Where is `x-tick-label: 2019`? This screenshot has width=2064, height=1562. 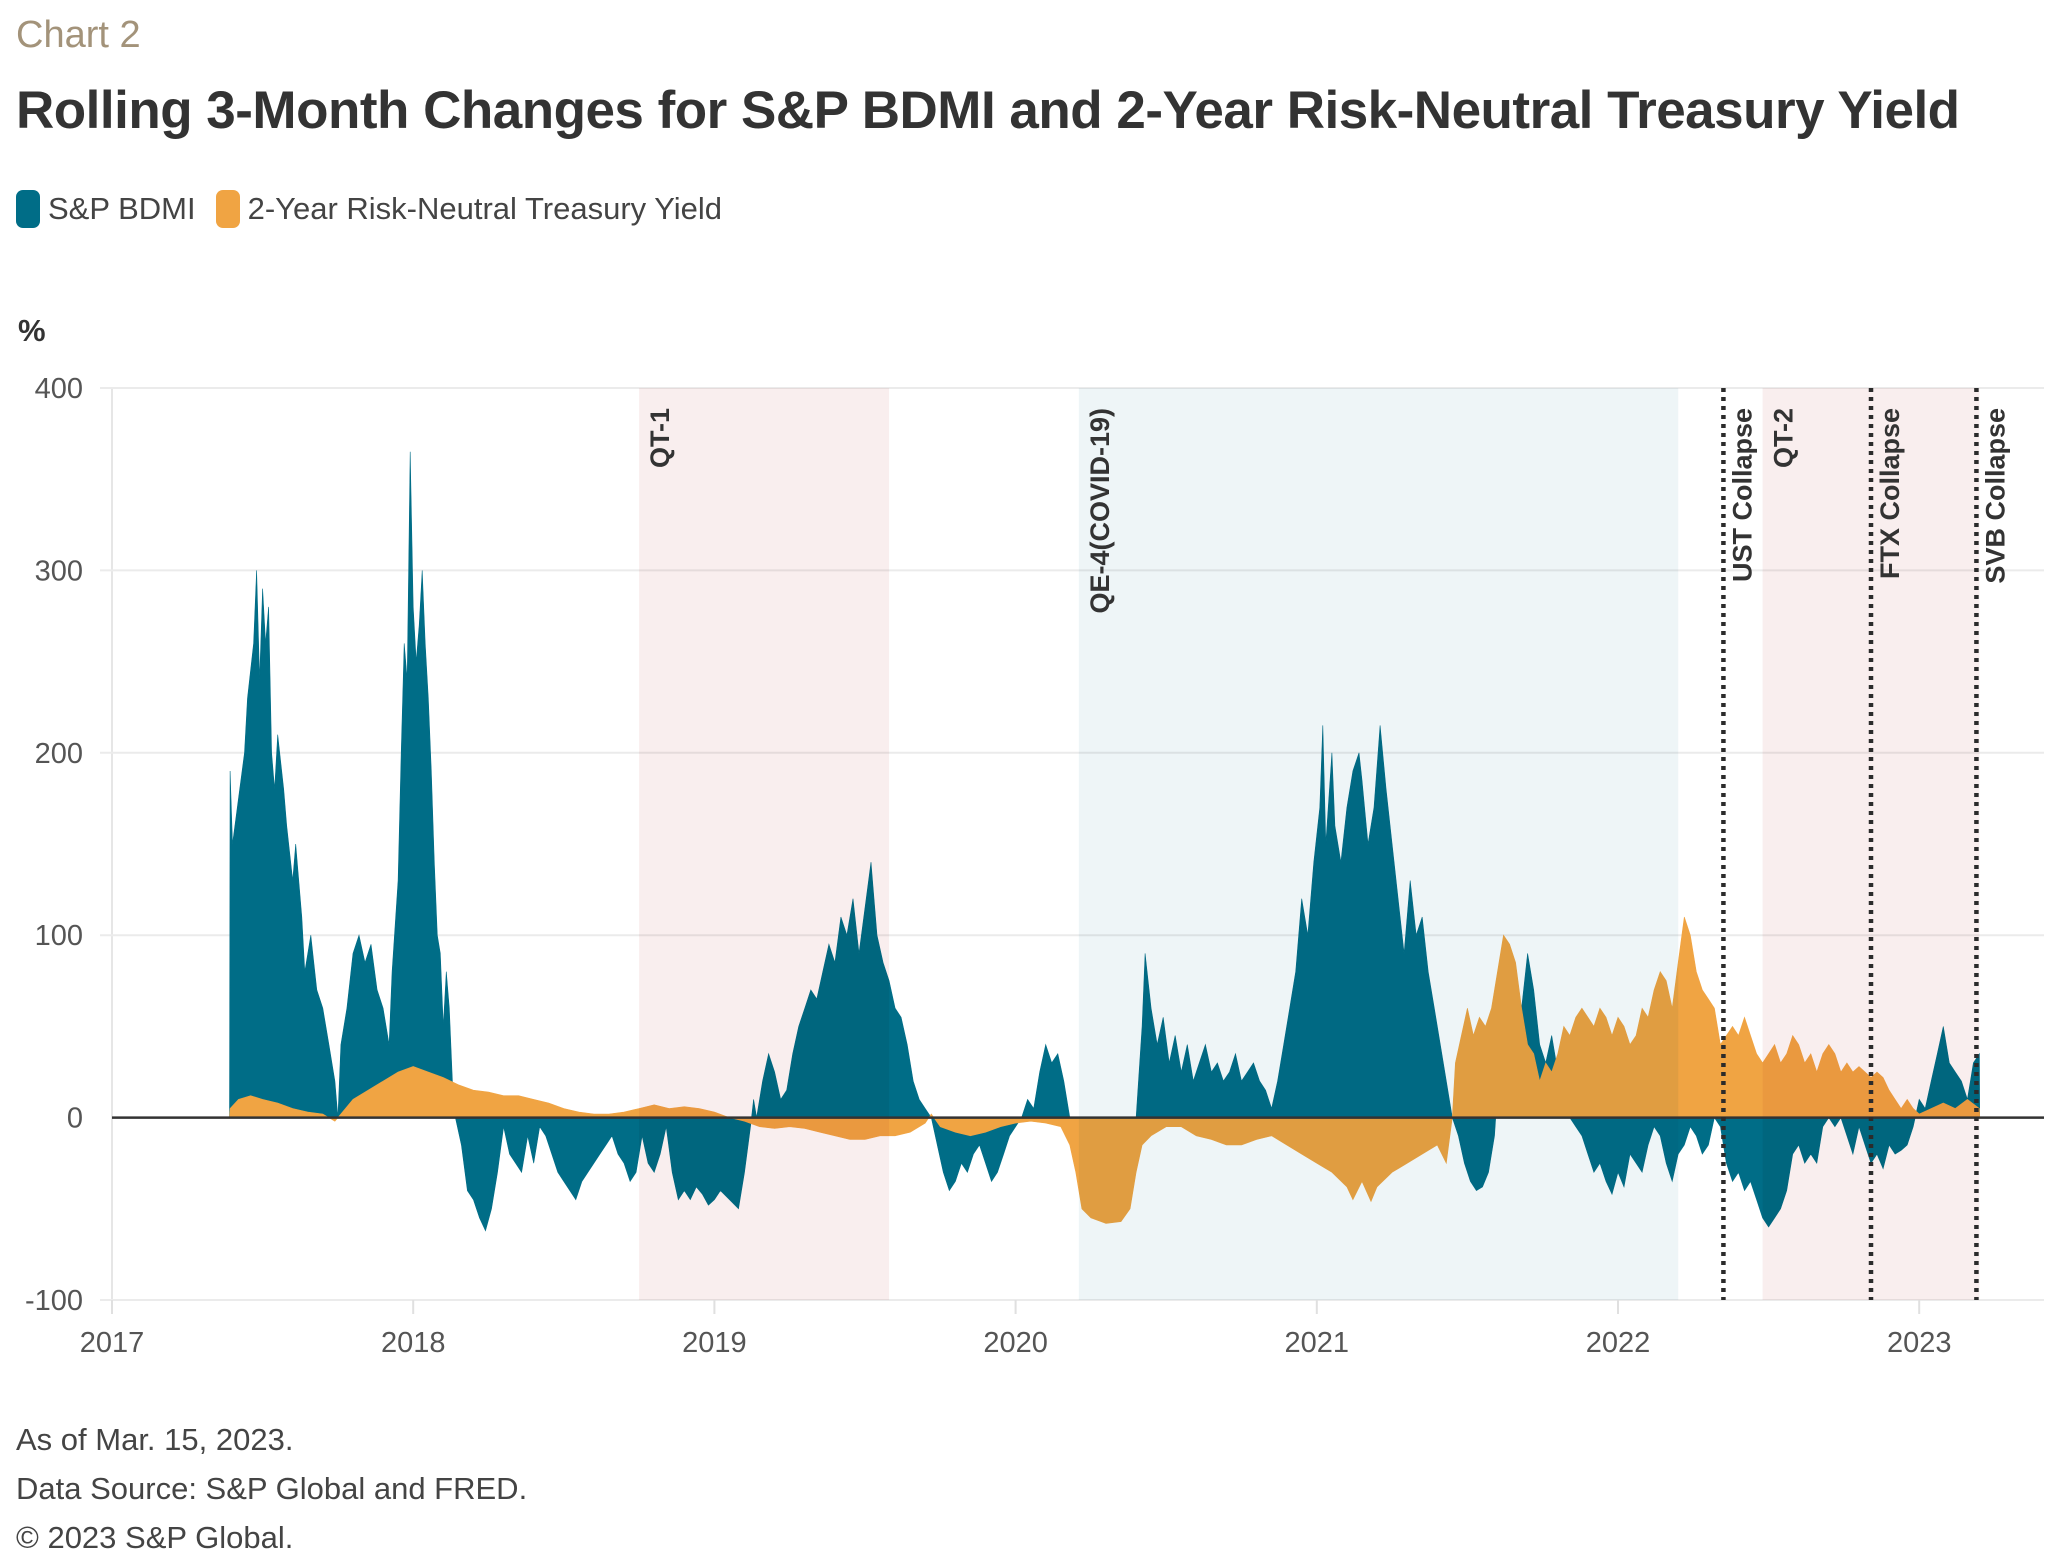
x-tick-label: 2019 is located at coordinates (714, 1343).